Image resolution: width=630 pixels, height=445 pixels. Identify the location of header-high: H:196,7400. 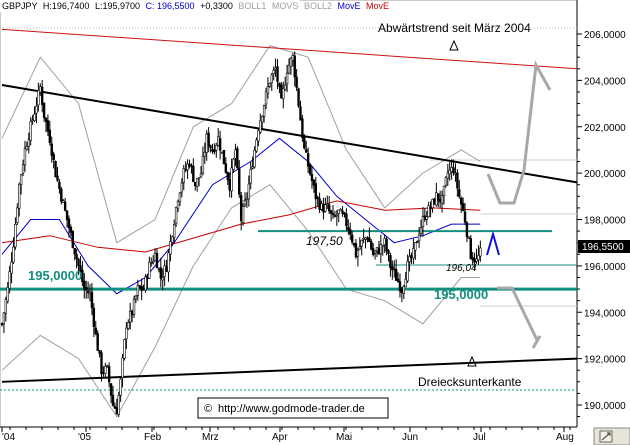
(66, 6).